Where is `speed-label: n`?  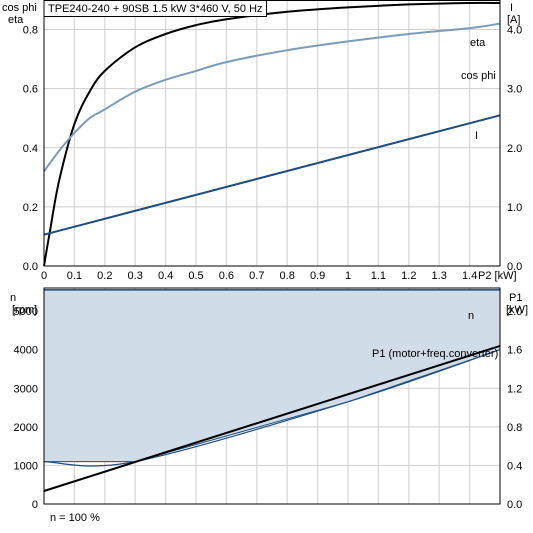
speed-label: n is located at coordinates (471, 316).